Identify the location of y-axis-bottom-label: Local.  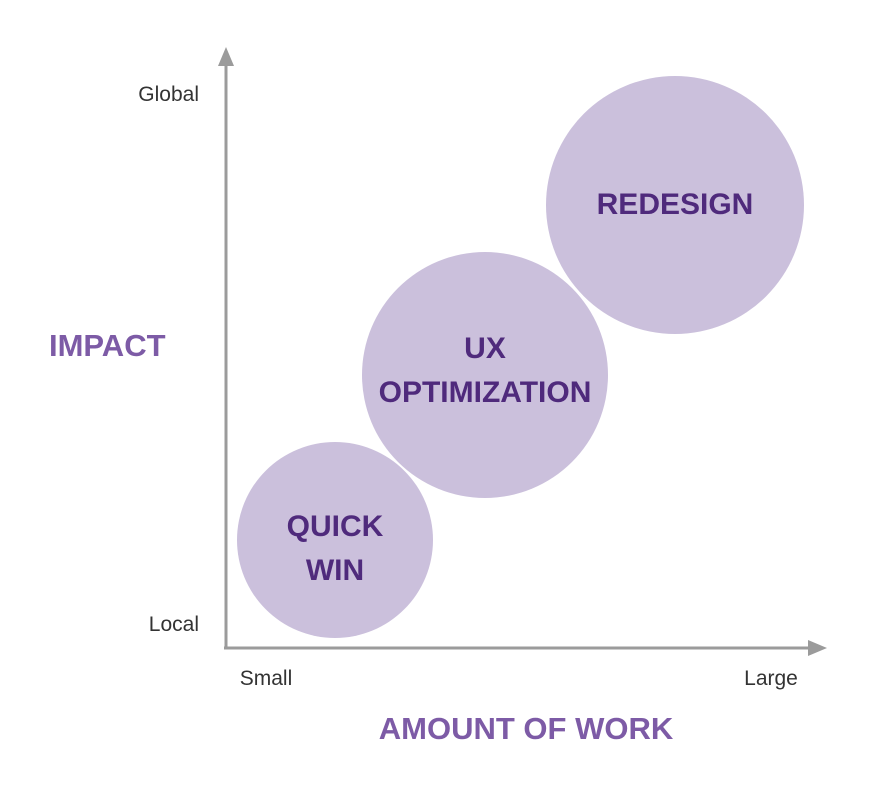
(174, 624).